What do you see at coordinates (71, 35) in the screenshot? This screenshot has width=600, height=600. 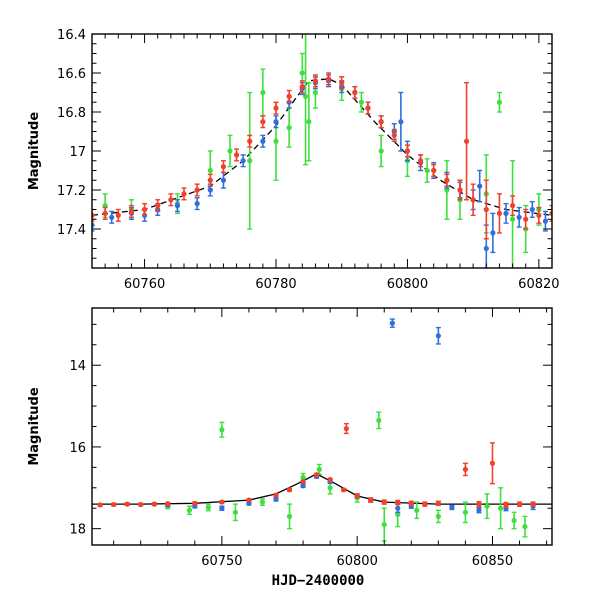 I see `top-y-tick-label: 16.4` at bounding box center [71, 35].